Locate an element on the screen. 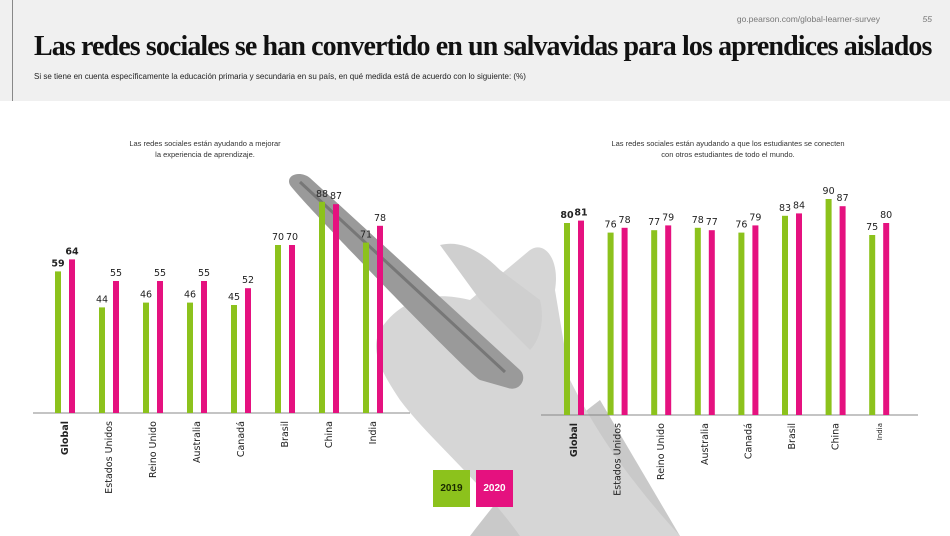 The width and height of the screenshot is (950, 536). legend-2019: 2019 is located at coordinates (451, 488).